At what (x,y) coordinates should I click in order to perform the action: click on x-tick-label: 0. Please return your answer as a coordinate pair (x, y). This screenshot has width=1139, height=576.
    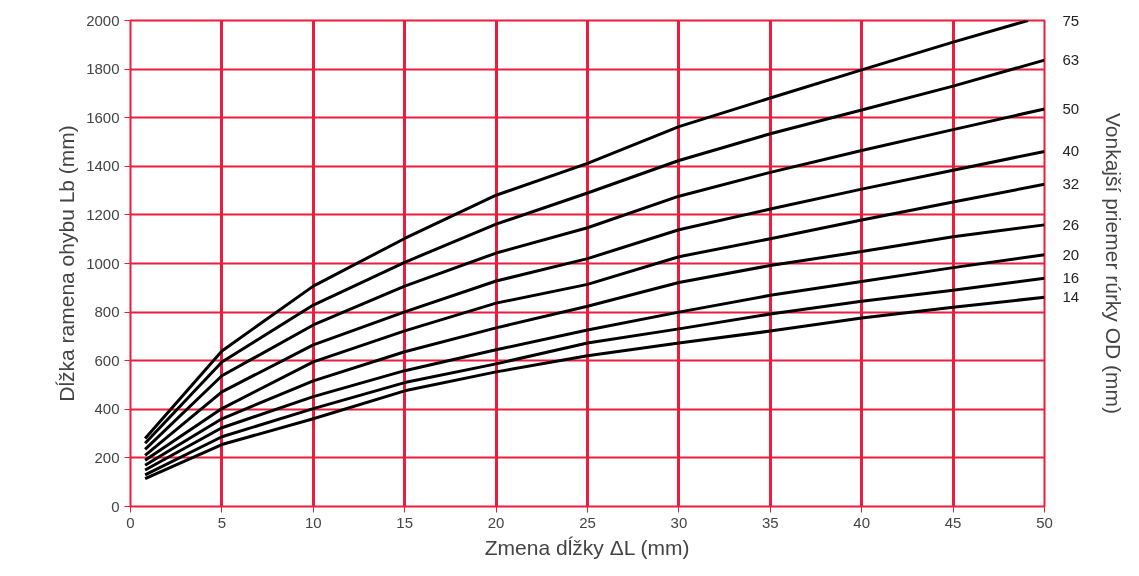
    Looking at the image, I should click on (130, 522).